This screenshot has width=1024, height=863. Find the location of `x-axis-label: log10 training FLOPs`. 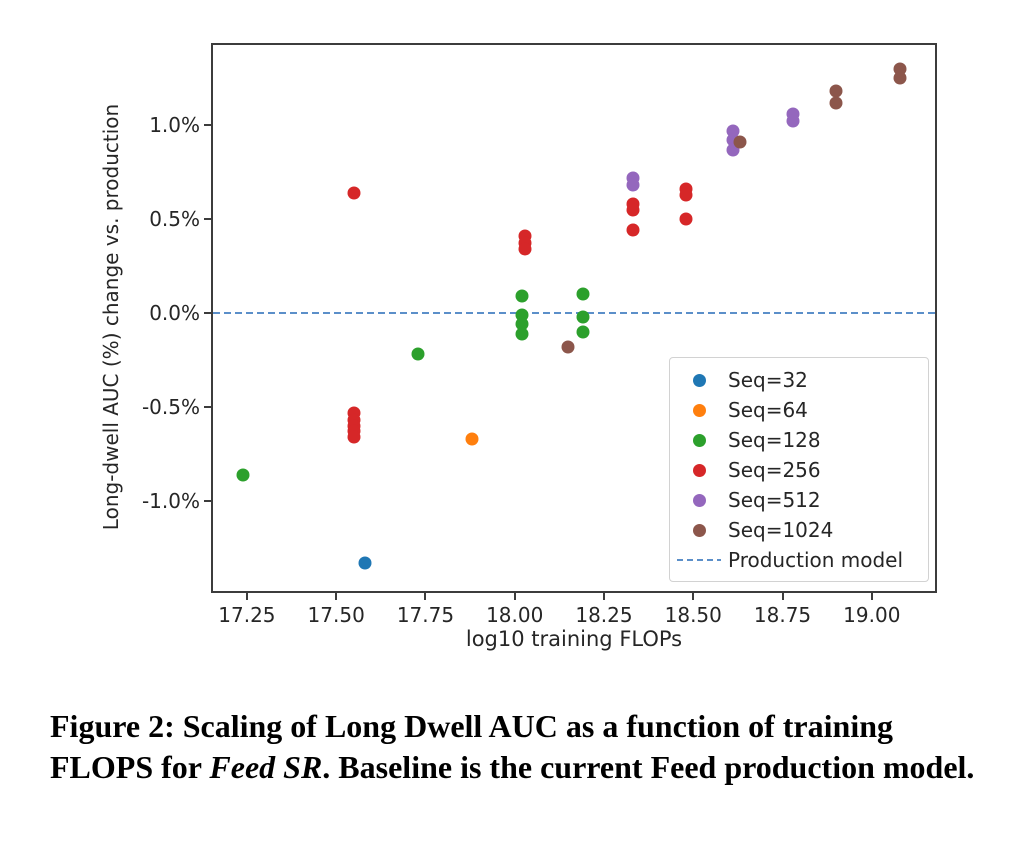

x-axis-label: log10 training FLOPs is located at coordinates (574, 639).